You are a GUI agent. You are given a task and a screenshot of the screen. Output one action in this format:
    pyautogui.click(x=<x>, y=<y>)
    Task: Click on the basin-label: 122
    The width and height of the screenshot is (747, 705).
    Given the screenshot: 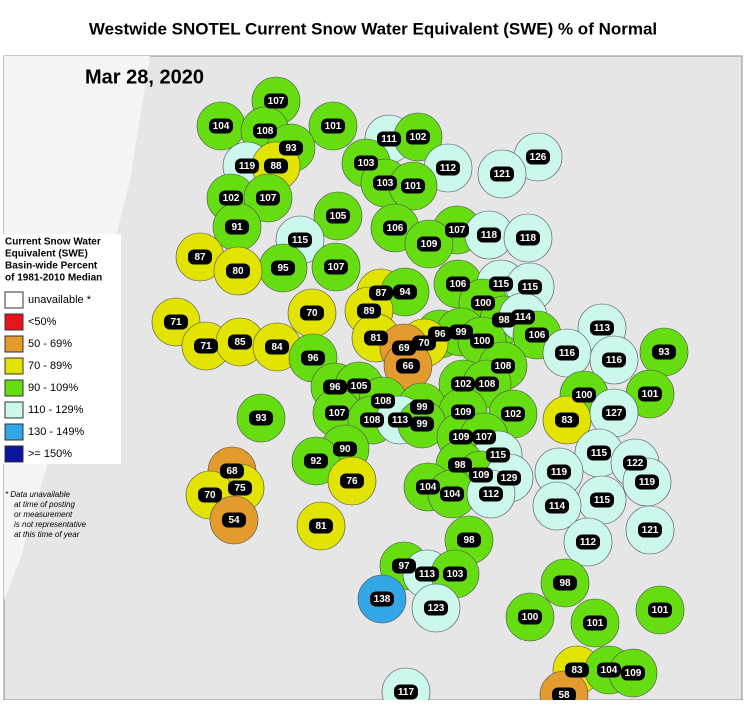 What is the action you would take?
    pyautogui.click(x=635, y=463)
    